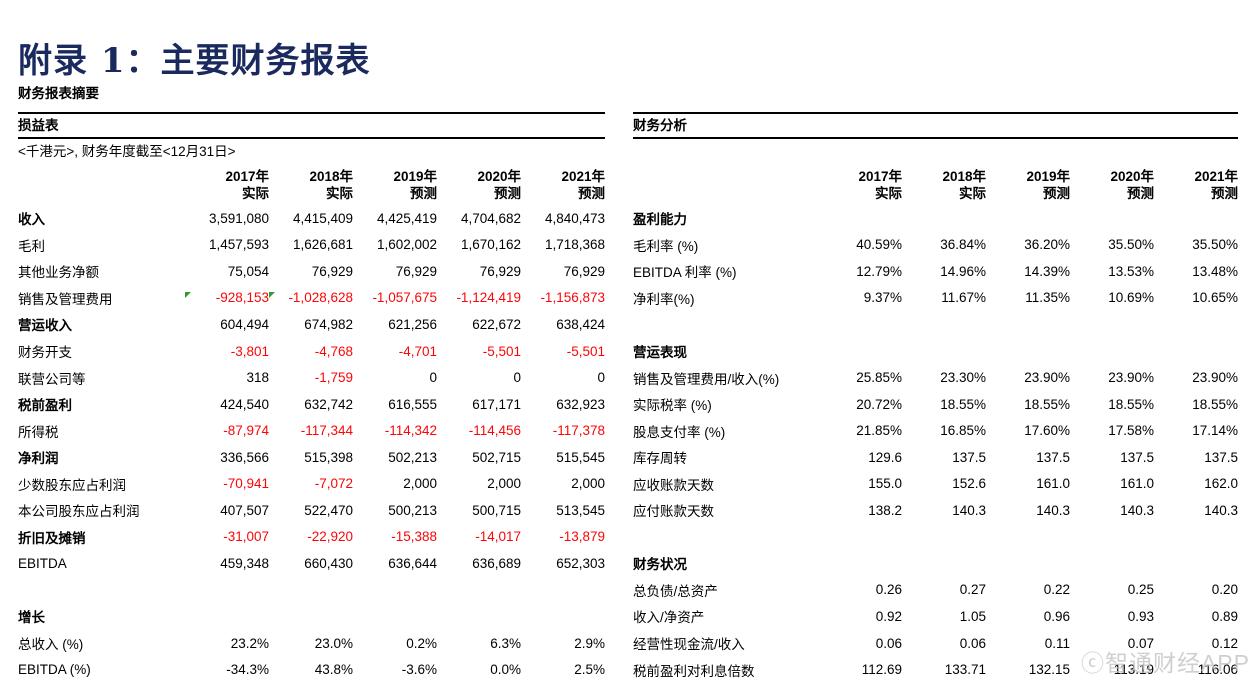 Image resolution: width=1256 pixels, height=693 pixels. Describe the element at coordinates (582, 537) in the screenshot. I see `table-cell: -13,879` at that location.